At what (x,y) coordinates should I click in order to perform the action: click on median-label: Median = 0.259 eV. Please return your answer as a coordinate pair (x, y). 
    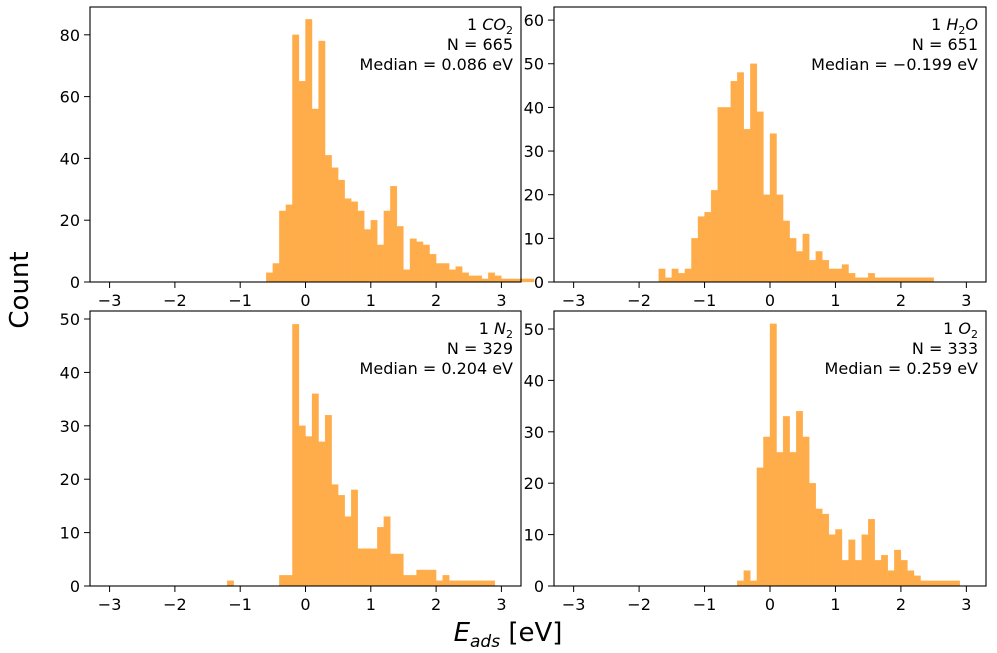
    Looking at the image, I should click on (902, 368).